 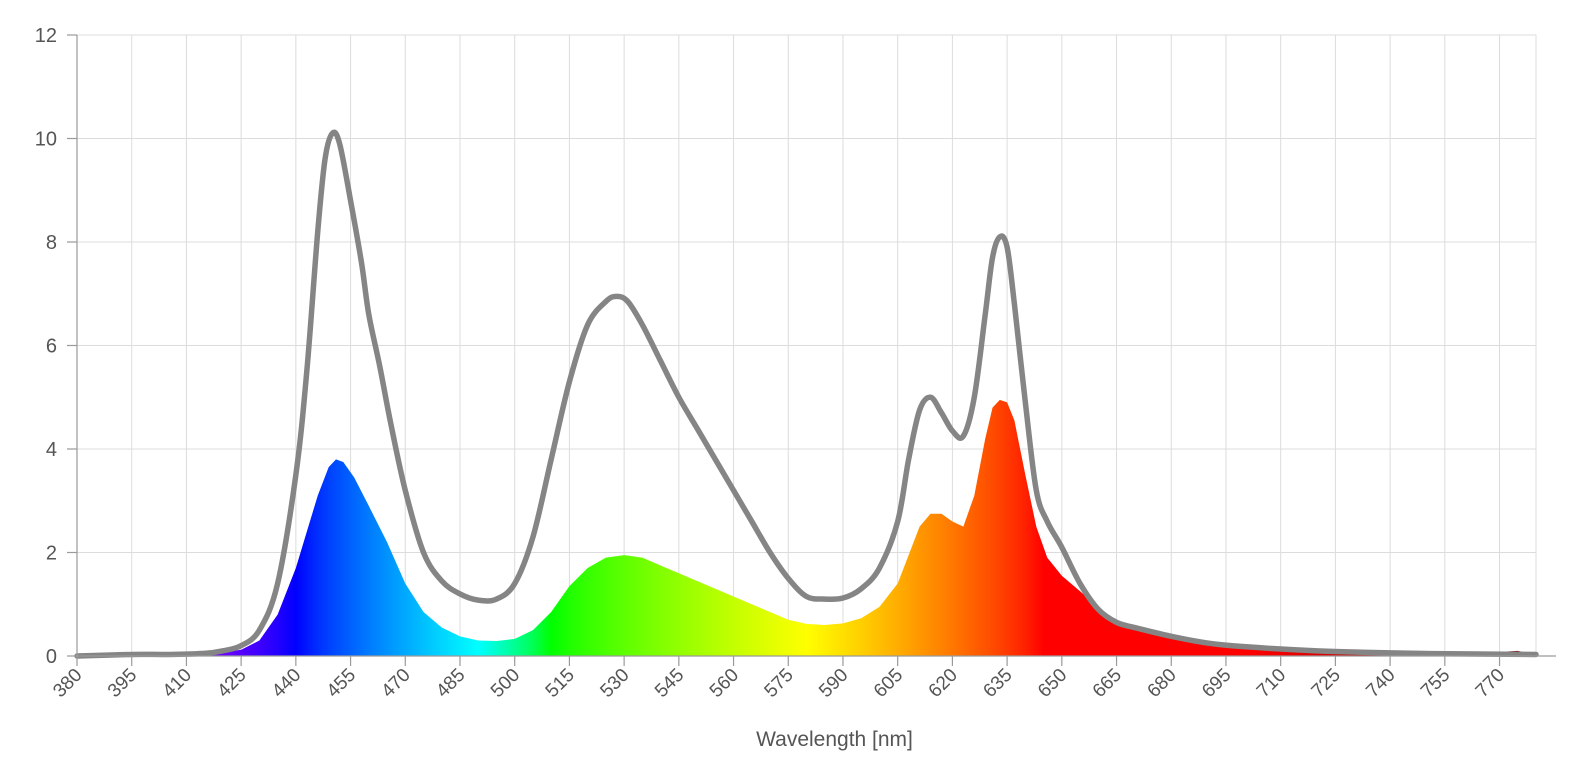 What do you see at coordinates (1380, 683) in the screenshot?
I see `x-tick-label: 740` at bounding box center [1380, 683].